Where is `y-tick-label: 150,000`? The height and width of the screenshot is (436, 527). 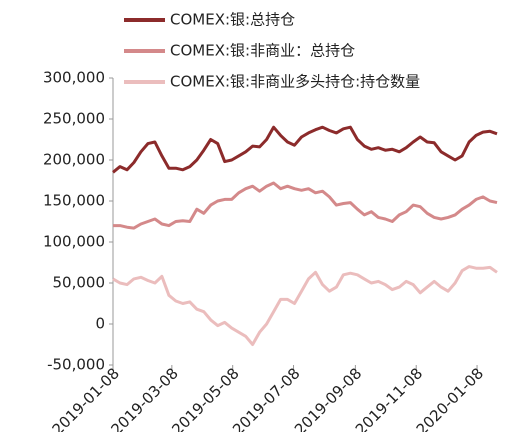
y-tick-label: 150,000 is located at coordinates (74, 201).